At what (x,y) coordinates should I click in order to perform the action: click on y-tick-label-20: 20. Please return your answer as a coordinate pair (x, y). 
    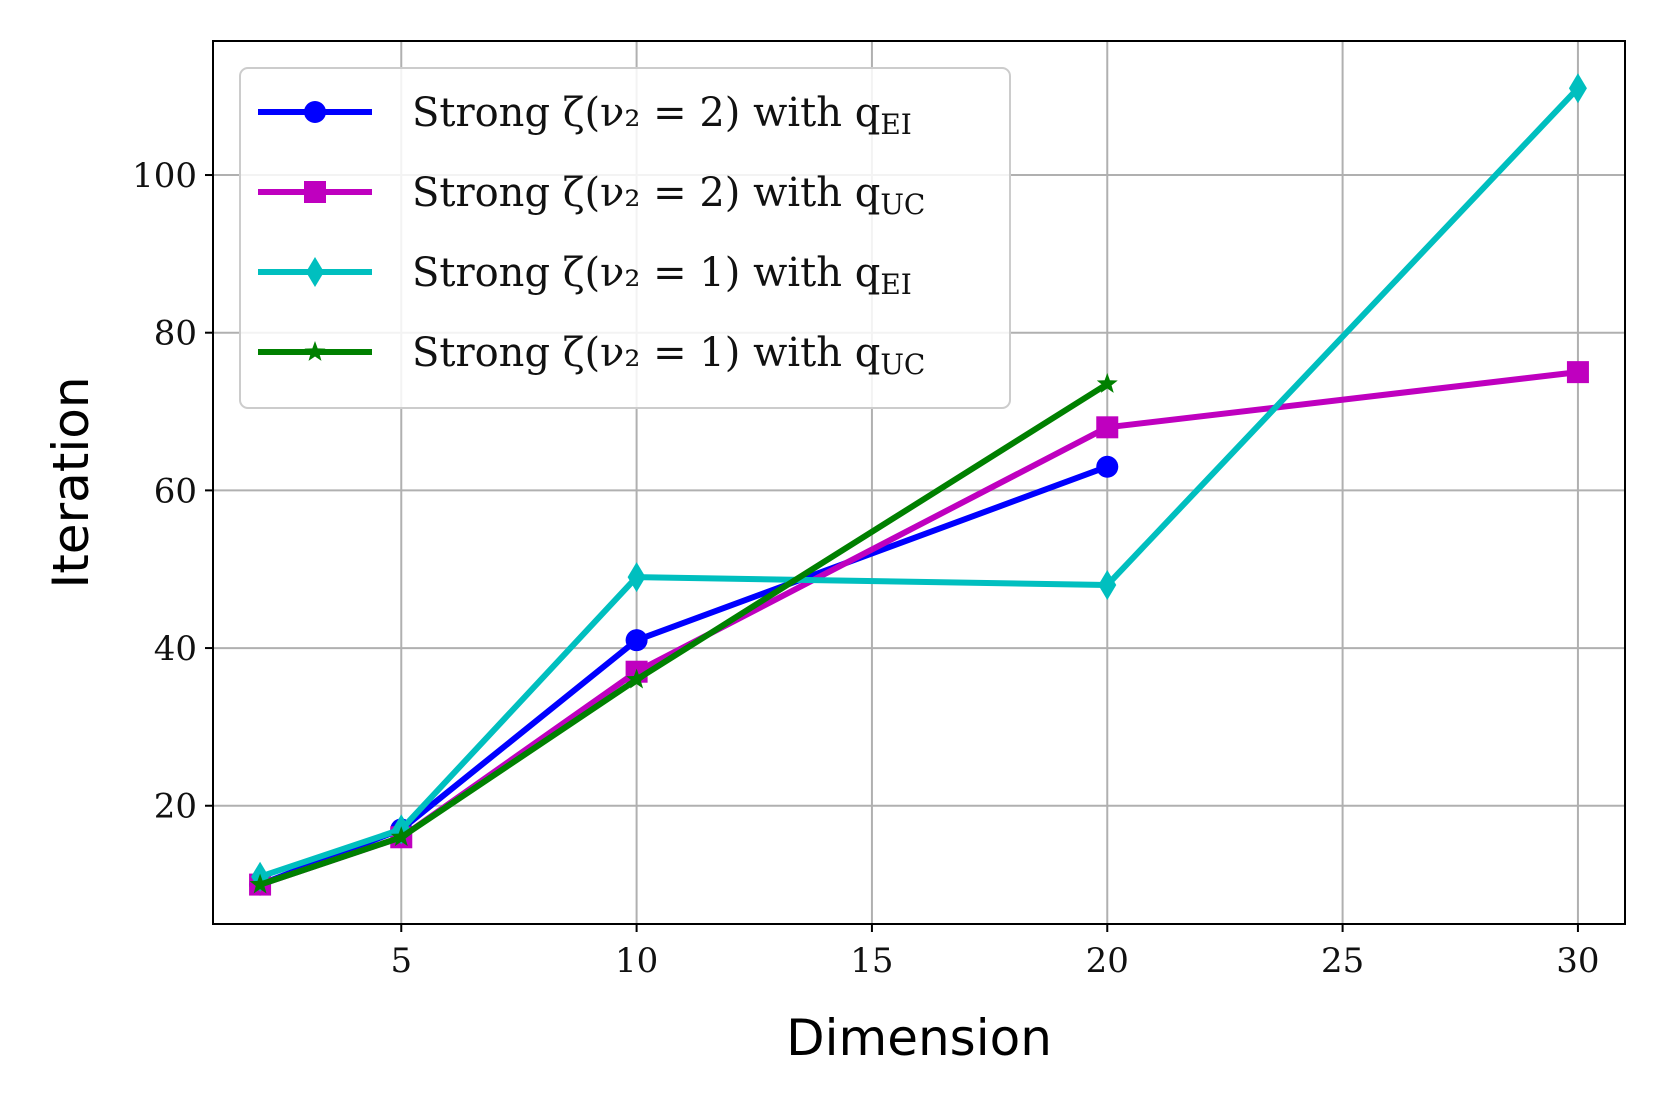
    Looking at the image, I should click on (175, 807).